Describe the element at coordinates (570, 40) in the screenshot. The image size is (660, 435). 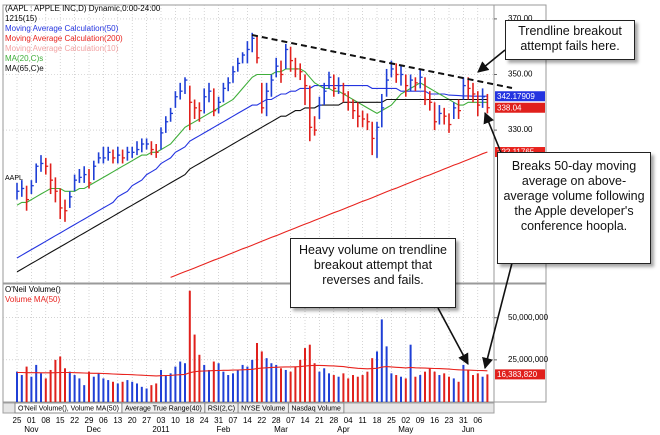
I see `annotation: Trendline breakout attempt fails here.` at that location.